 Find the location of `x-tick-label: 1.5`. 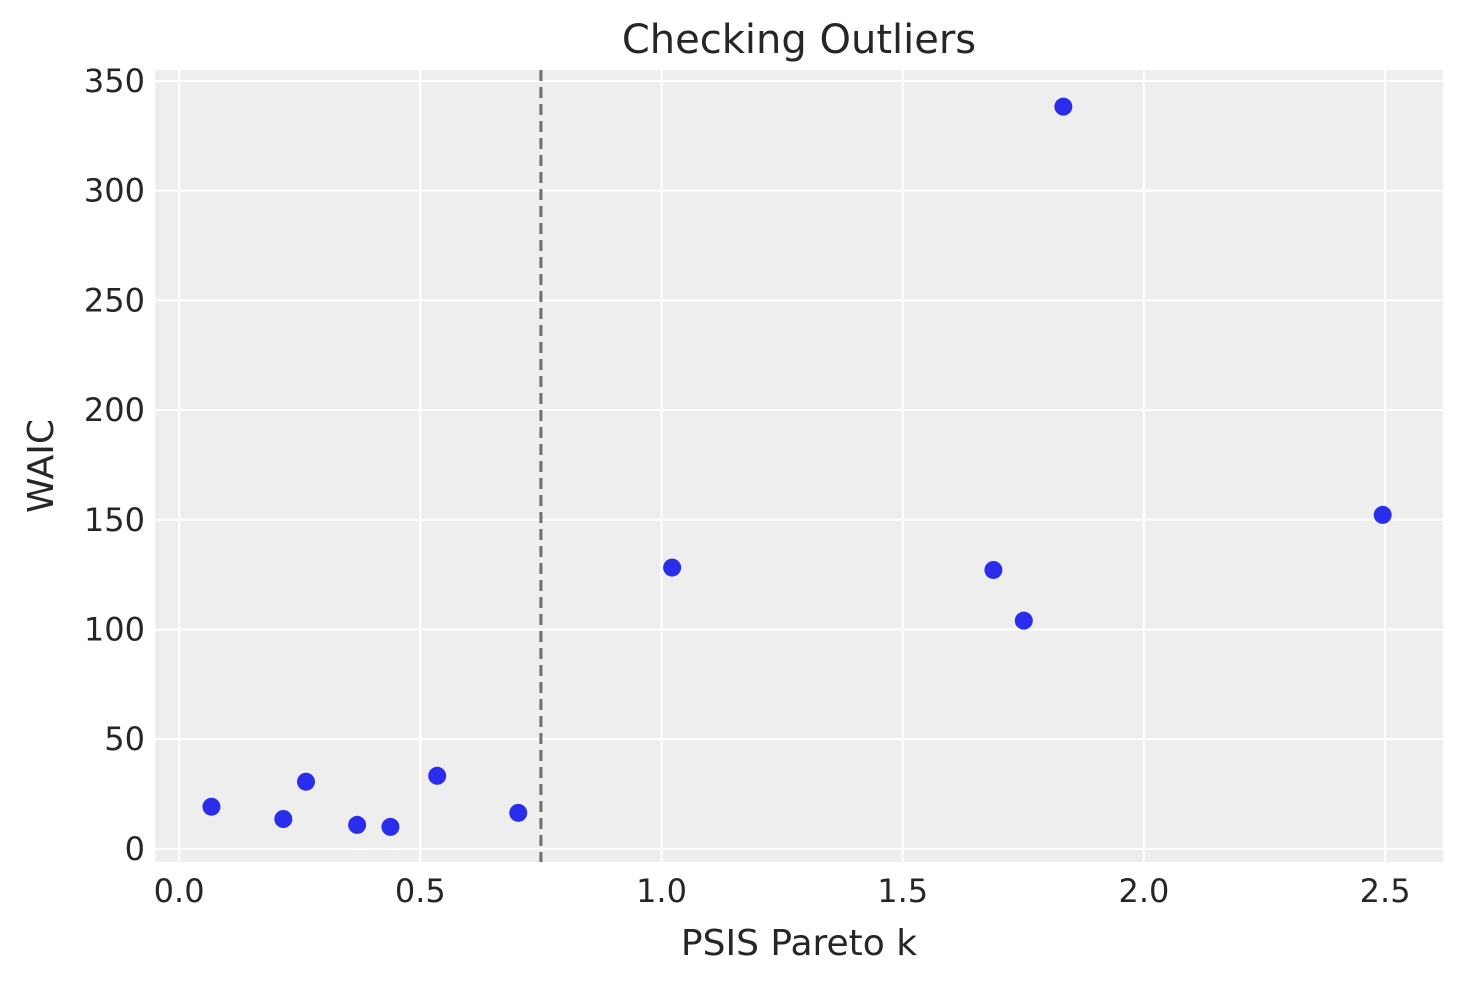

x-tick-label: 1.5 is located at coordinates (902, 891).